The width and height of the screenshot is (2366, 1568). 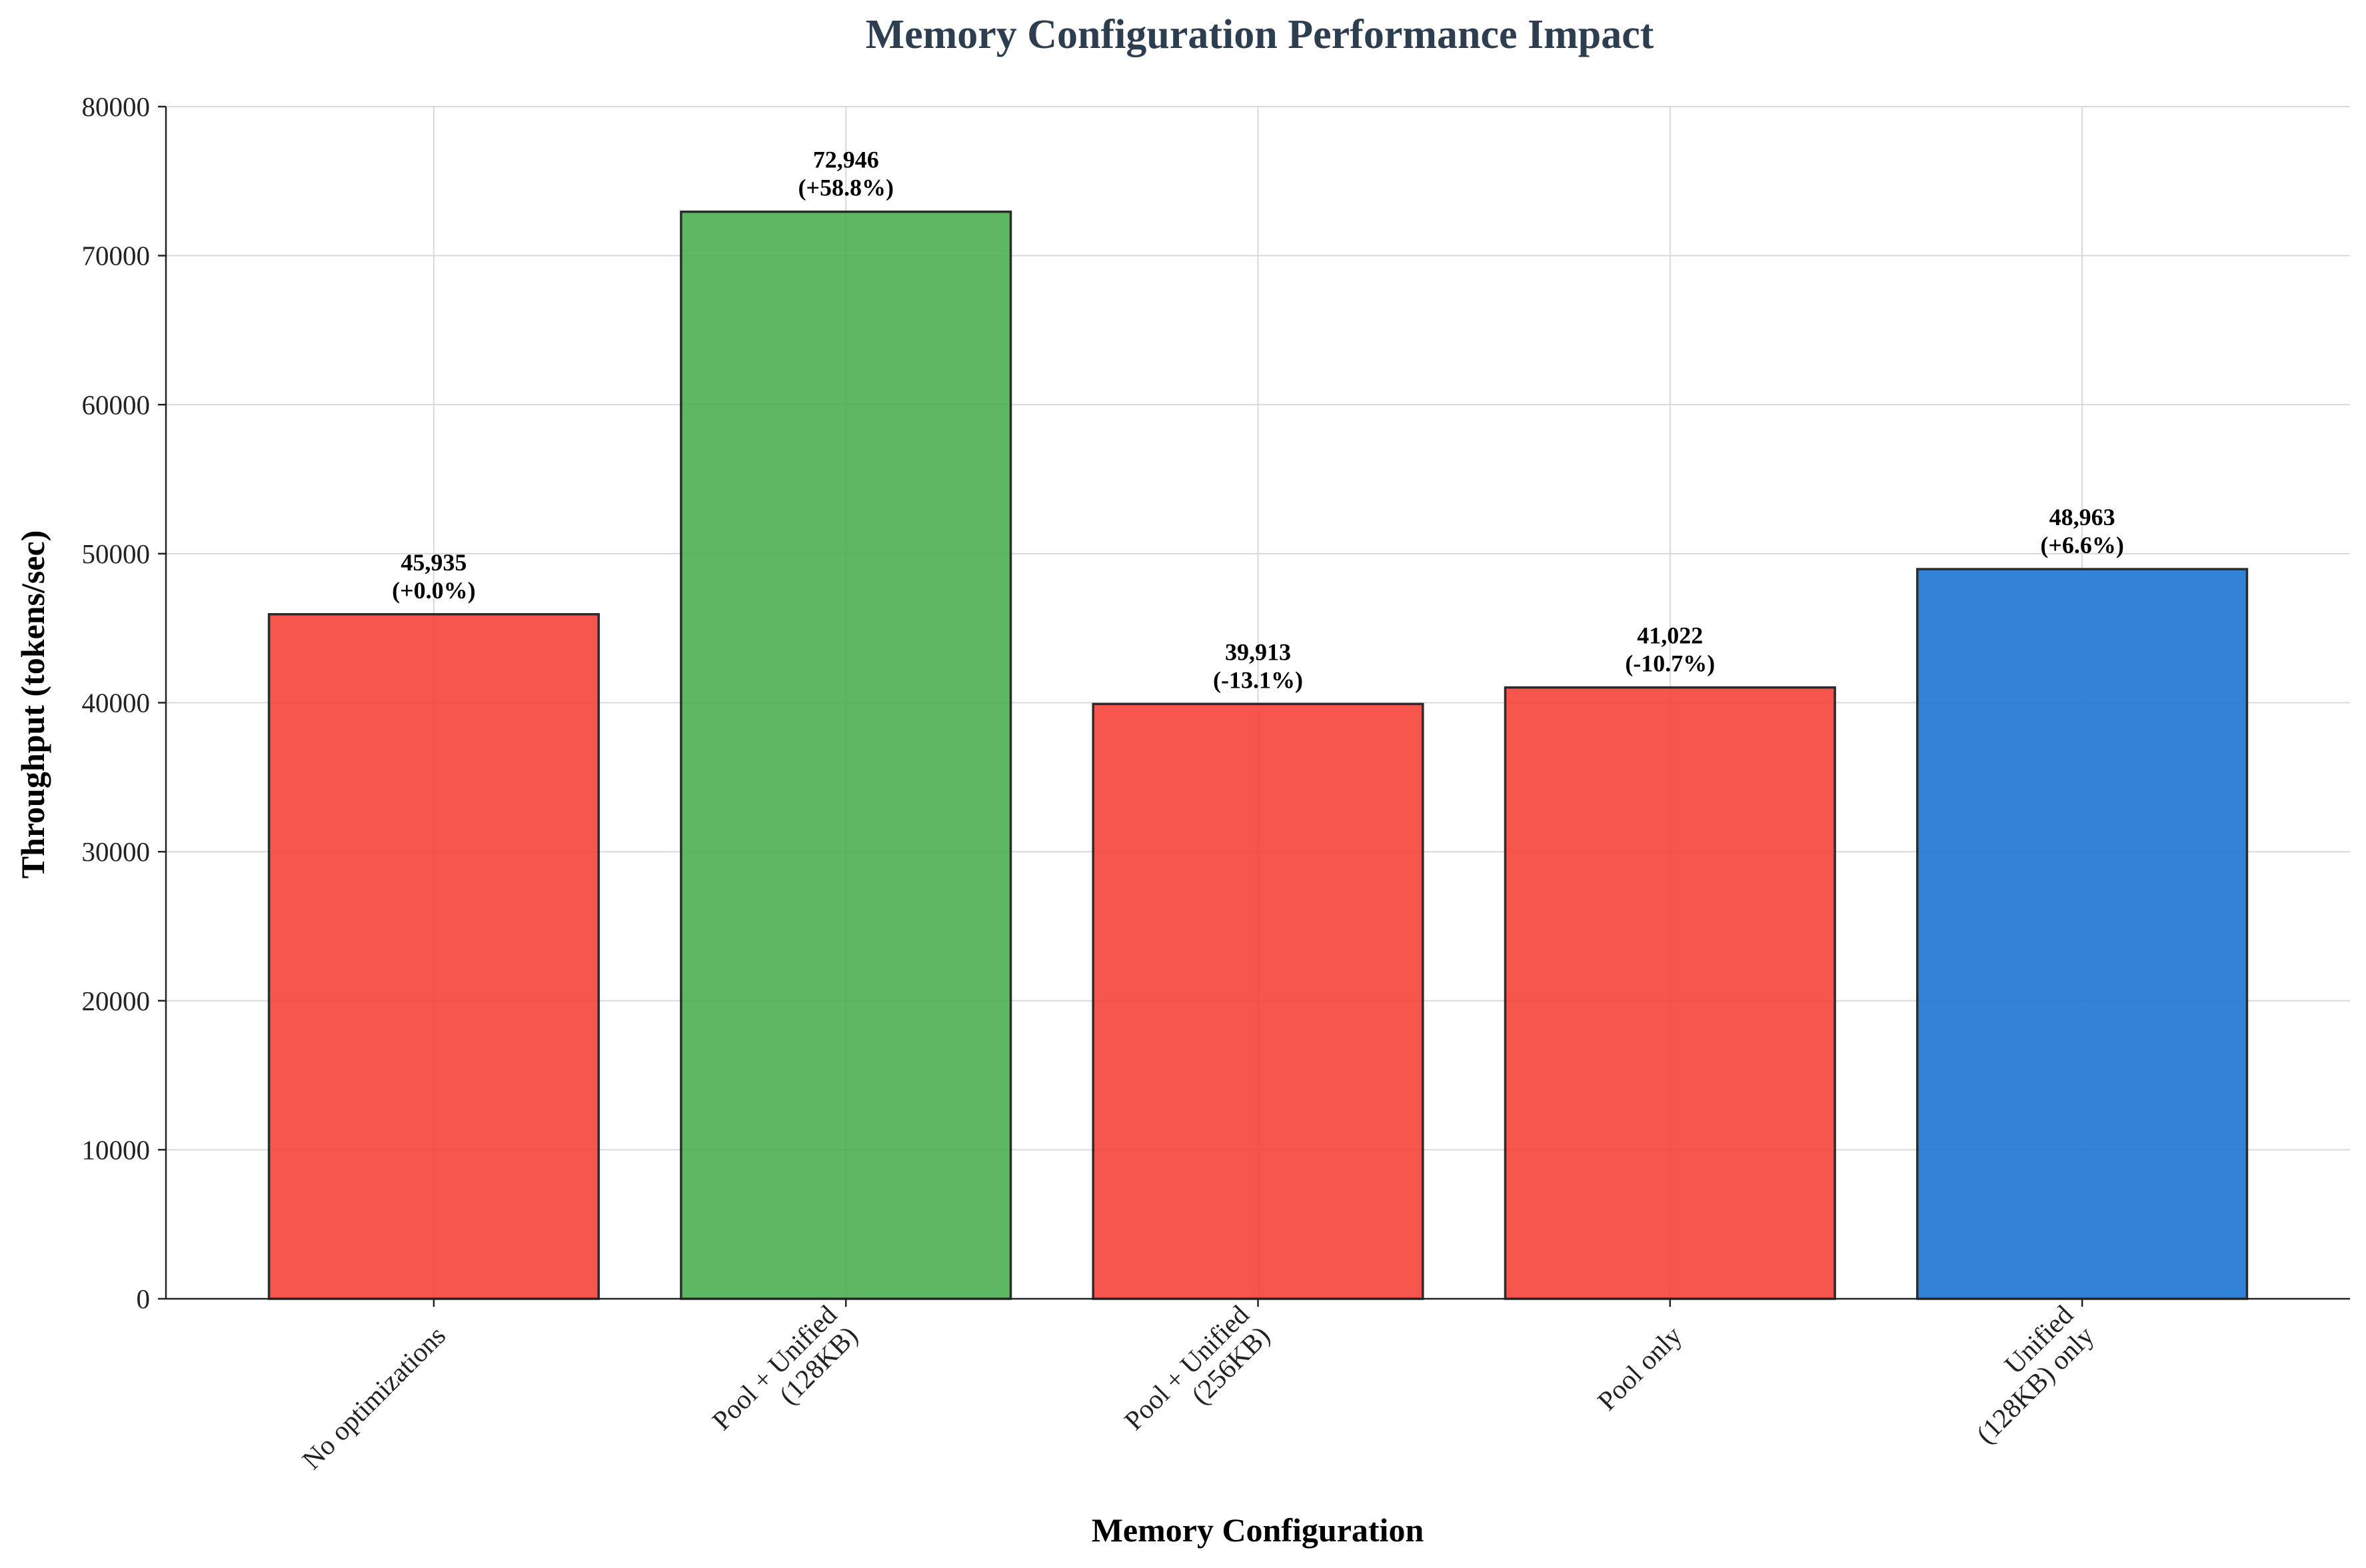 I want to click on x-tick-label: Pool only, so click(x=1640, y=1368).